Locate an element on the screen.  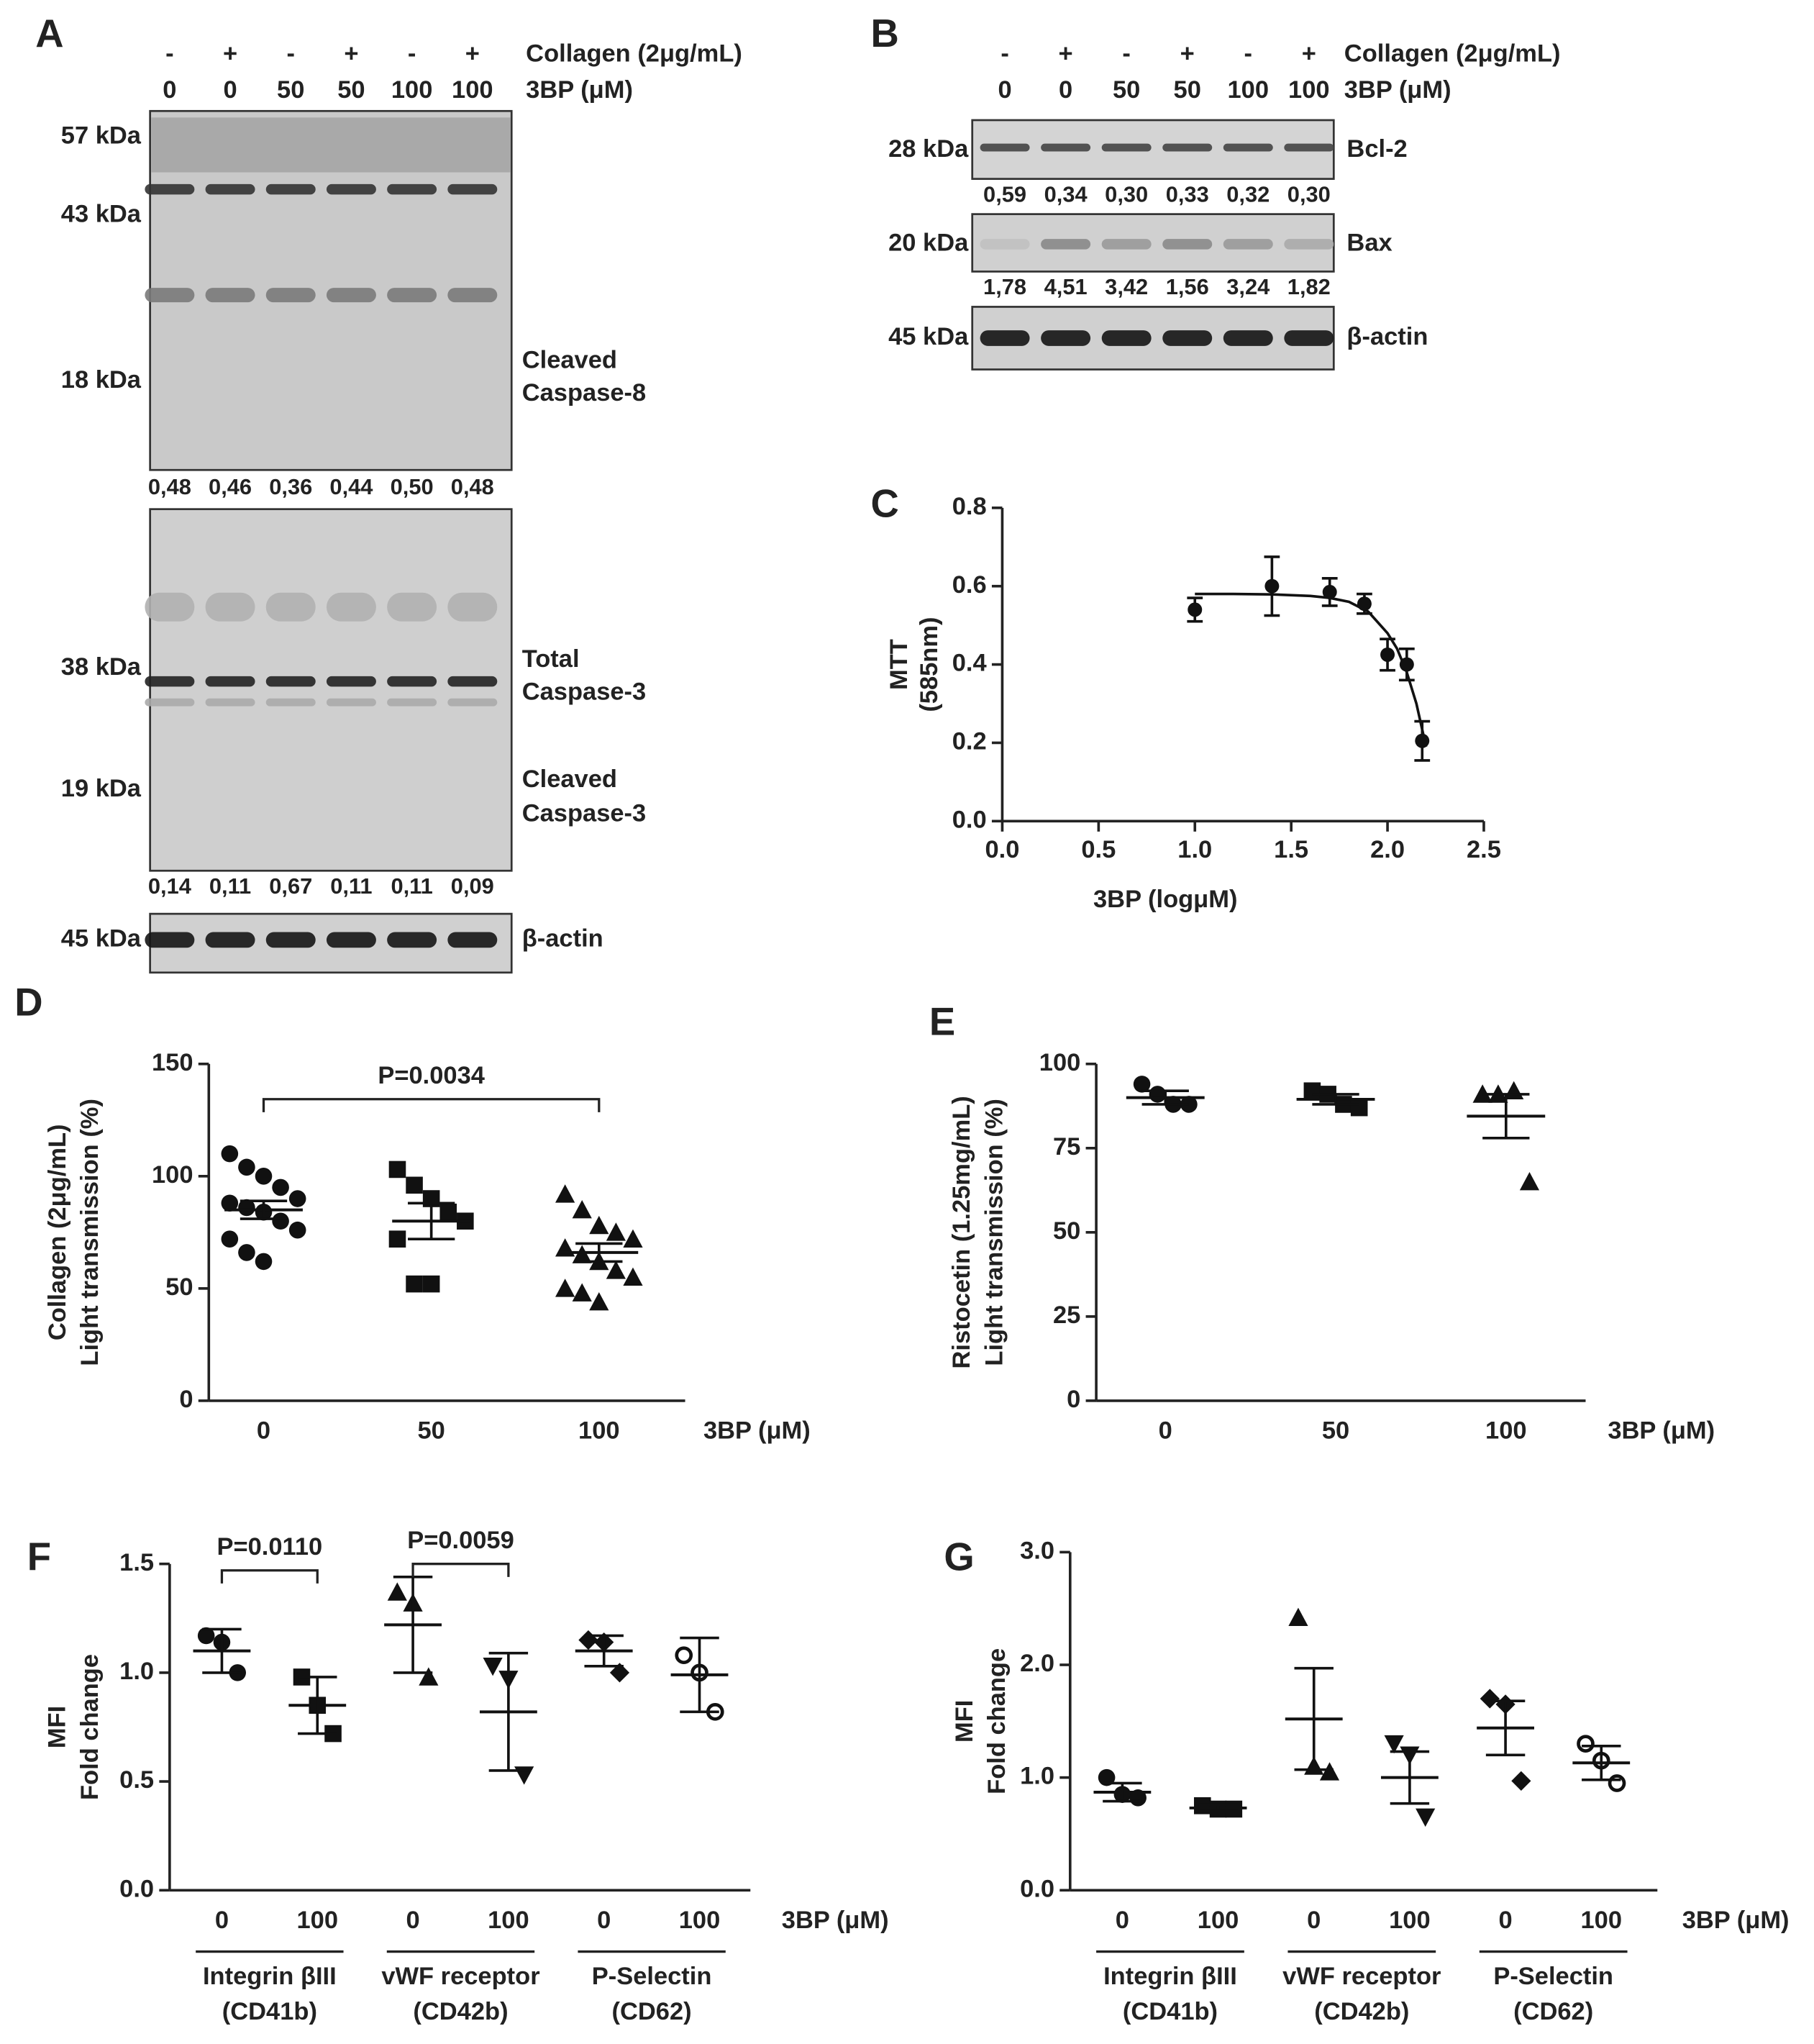
y-axis-label: Ristocetin (1.25mg/mL) is located at coordinates (961, 1232).